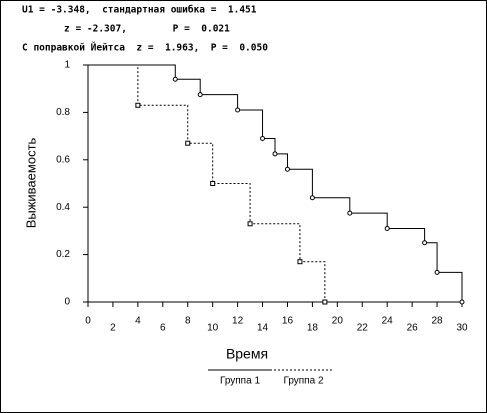 This screenshot has width=487, height=413. What do you see at coordinates (462, 328) in the screenshot?
I see `x-tick-label: 30` at bounding box center [462, 328].